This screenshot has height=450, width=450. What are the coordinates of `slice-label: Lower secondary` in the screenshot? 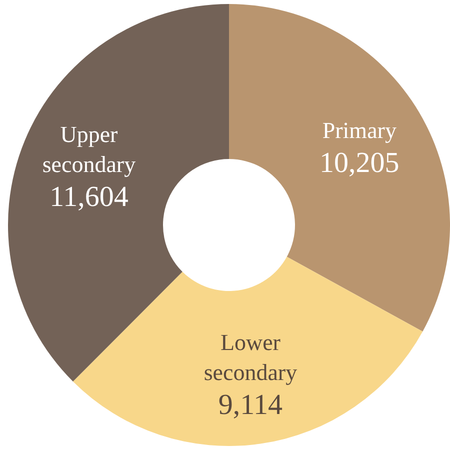 It's located at (251, 358).